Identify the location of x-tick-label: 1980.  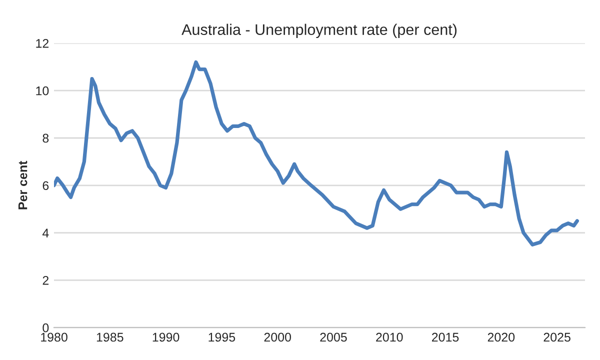
(54, 337).